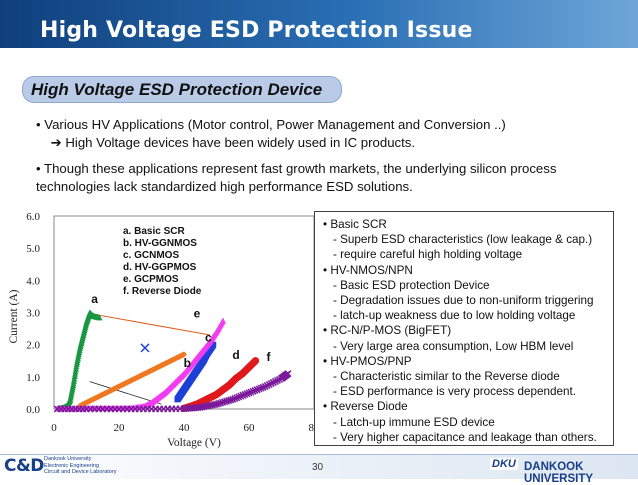  I want to click on y-tick-label: 0.0, so click(33, 410).